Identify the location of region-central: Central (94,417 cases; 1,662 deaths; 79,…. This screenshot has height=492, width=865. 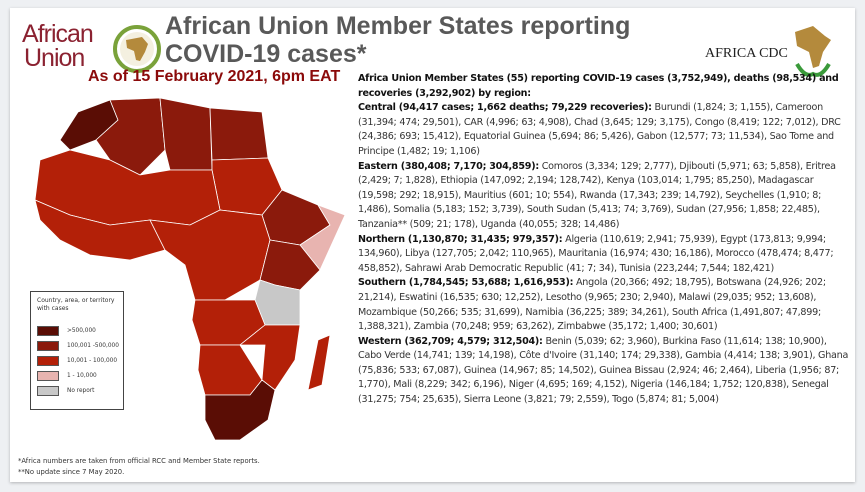
(604, 130).